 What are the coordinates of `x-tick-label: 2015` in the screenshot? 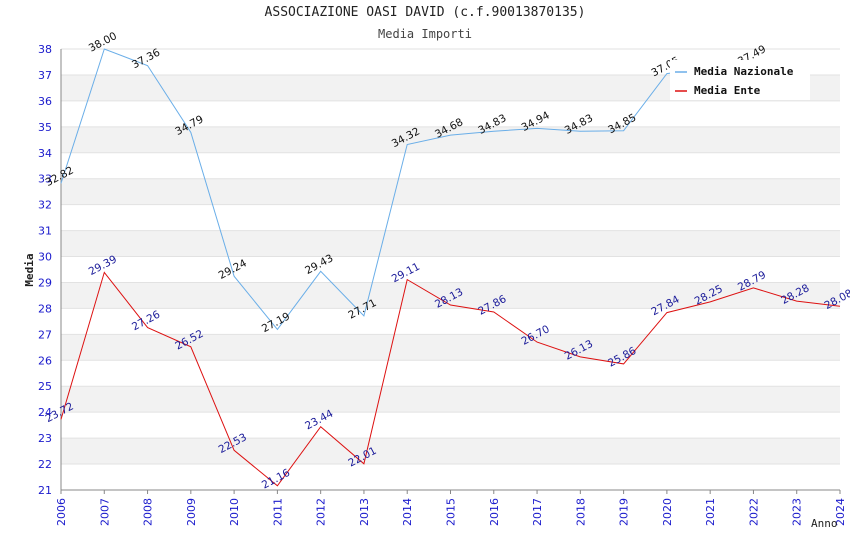 It's located at (451, 512).